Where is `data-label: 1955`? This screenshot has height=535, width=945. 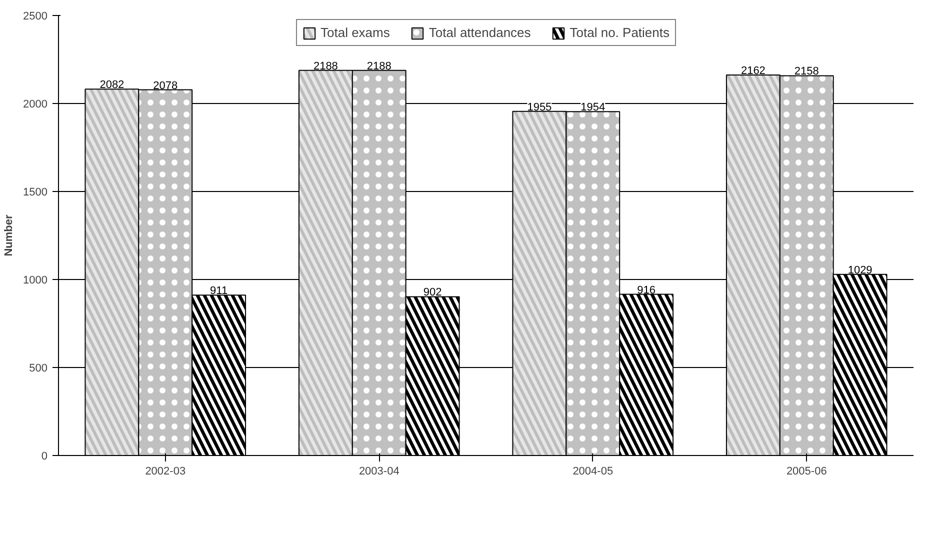
data-label: 1955 is located at coordinates (539, 107).